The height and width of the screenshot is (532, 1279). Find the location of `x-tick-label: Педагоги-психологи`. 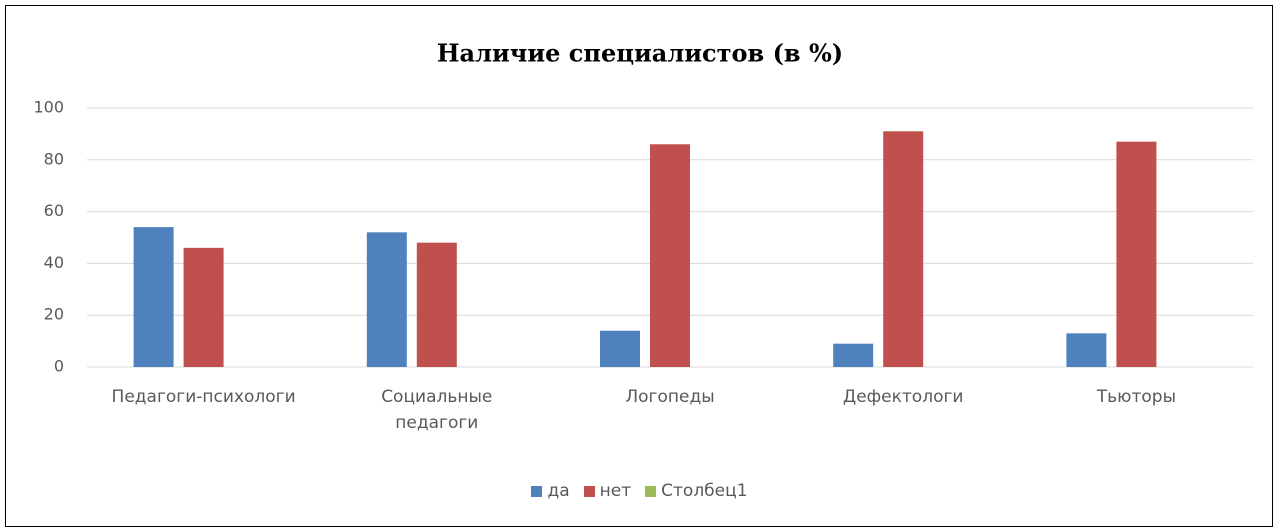

x-tick-label: Педагоги-психологи is located at coordinates (203, 397).